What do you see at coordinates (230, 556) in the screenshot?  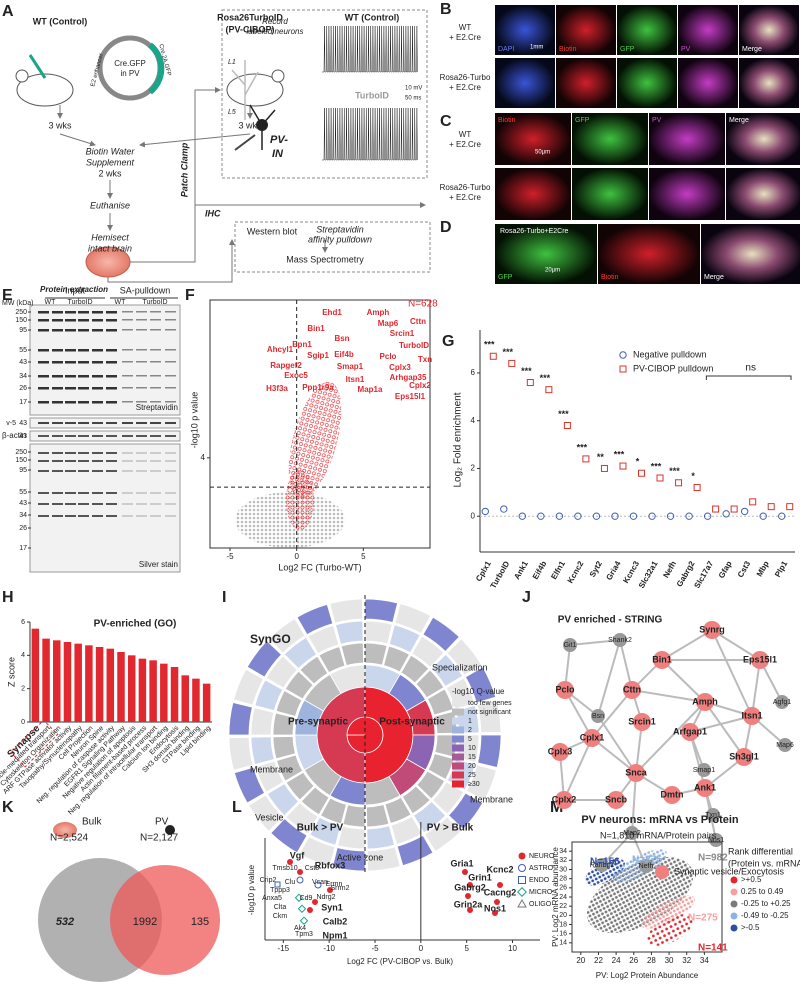 I see `x-tick-label: -5` at bounding box center [230, 556].